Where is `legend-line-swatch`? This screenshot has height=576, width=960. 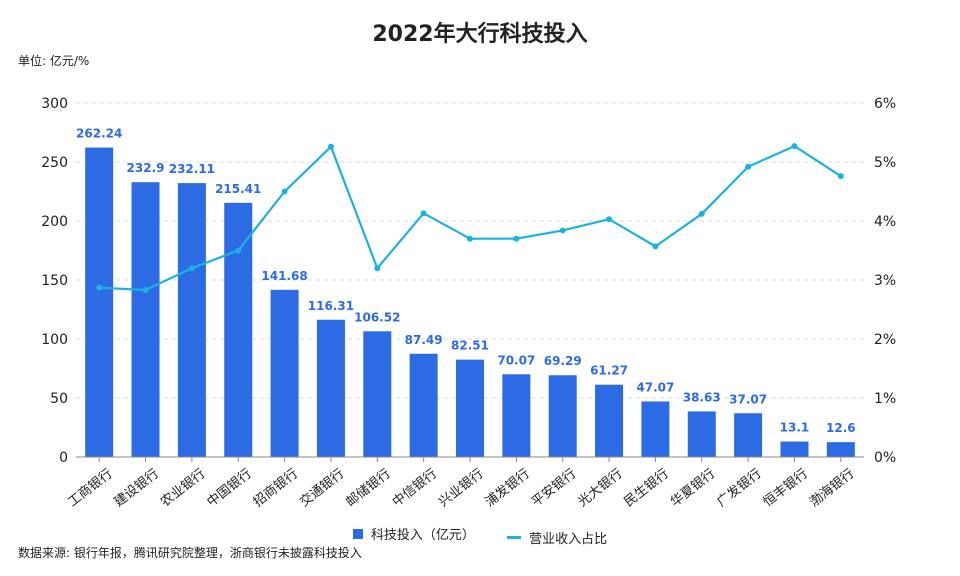
legend-line-swatch is located at coordinates (514, 537).